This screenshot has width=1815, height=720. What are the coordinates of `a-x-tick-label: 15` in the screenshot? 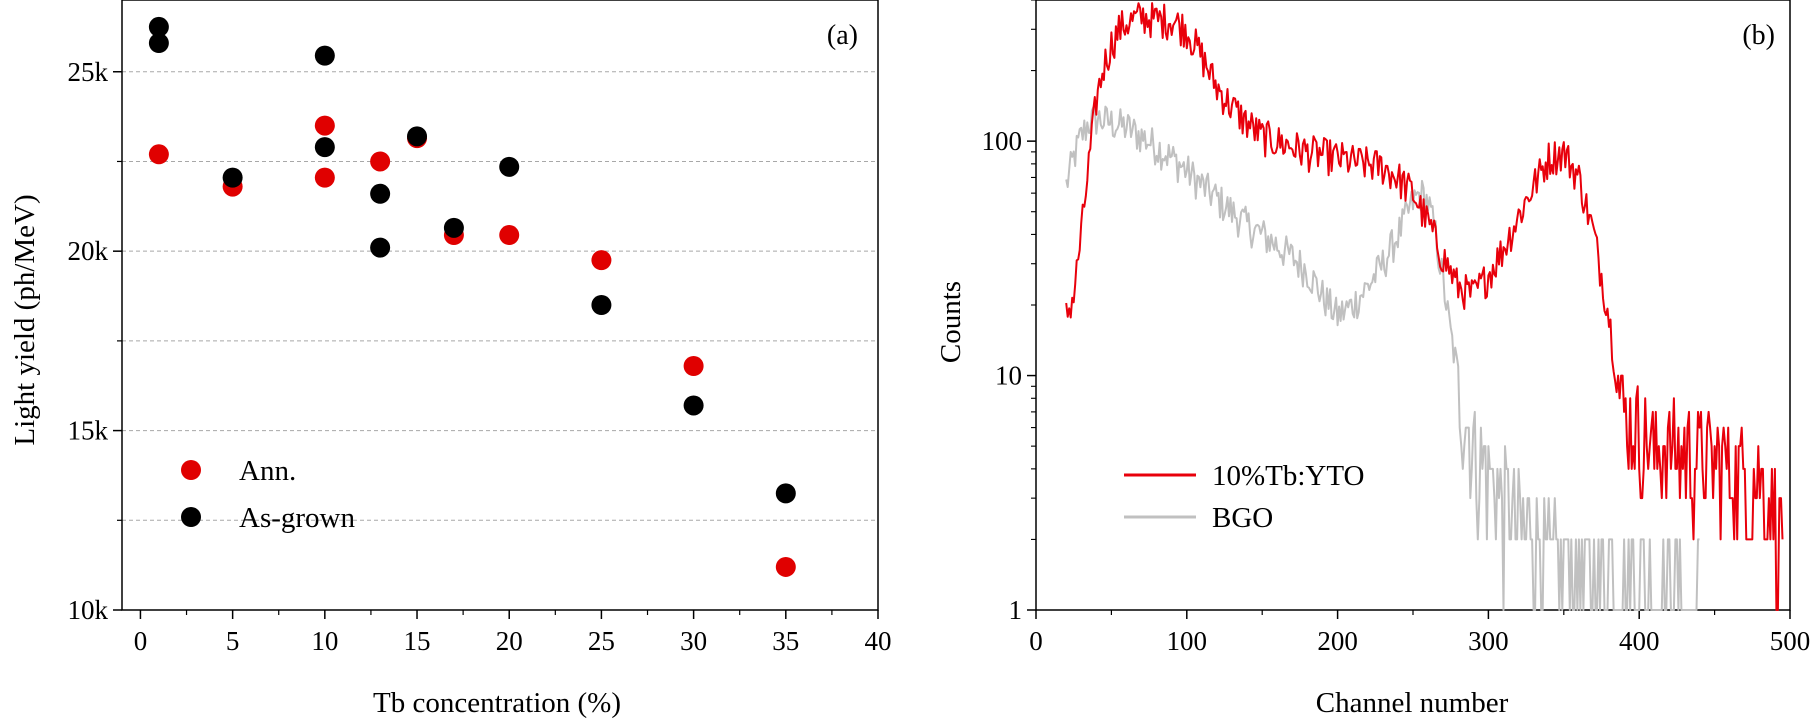 It's located at (417, 641).